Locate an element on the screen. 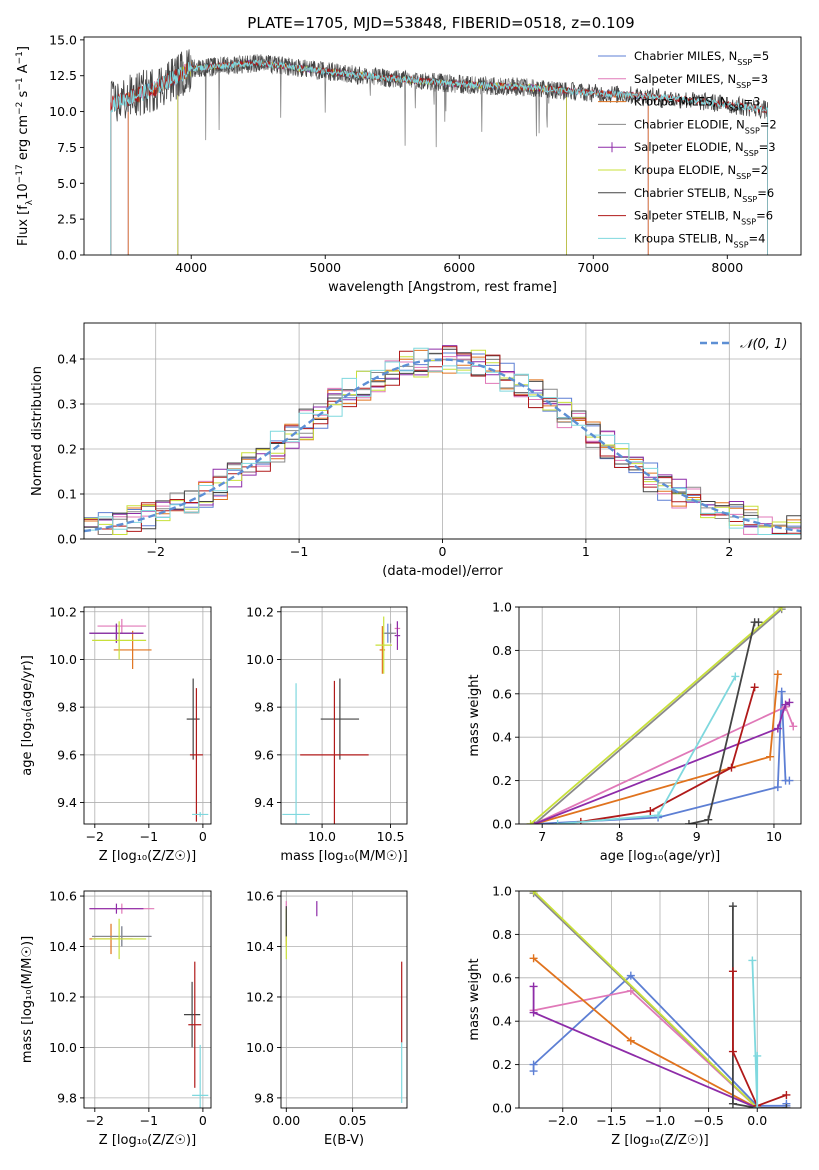  x-tick-label: 10.0 is located at coordinates (322, 836).